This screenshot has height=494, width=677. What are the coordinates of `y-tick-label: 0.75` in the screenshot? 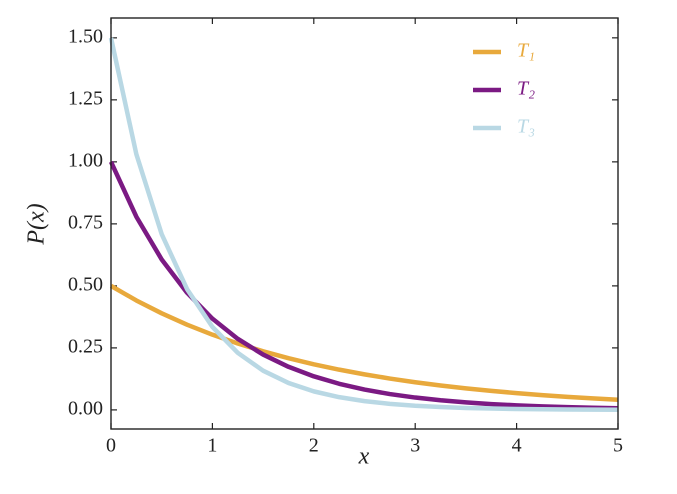 It's located at (85, 222).